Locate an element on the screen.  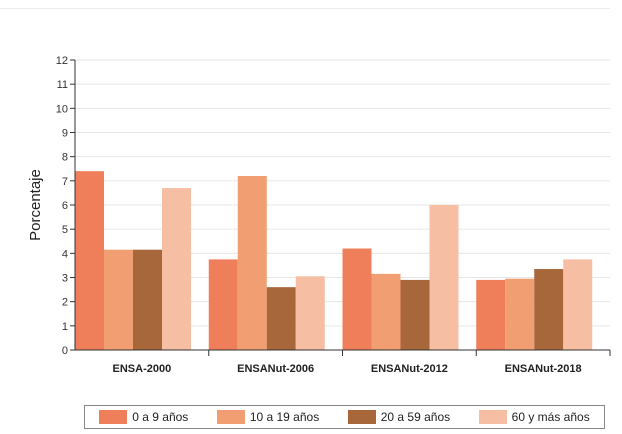
y-tick-label-4: 4 is located at coordinates (65, 254).